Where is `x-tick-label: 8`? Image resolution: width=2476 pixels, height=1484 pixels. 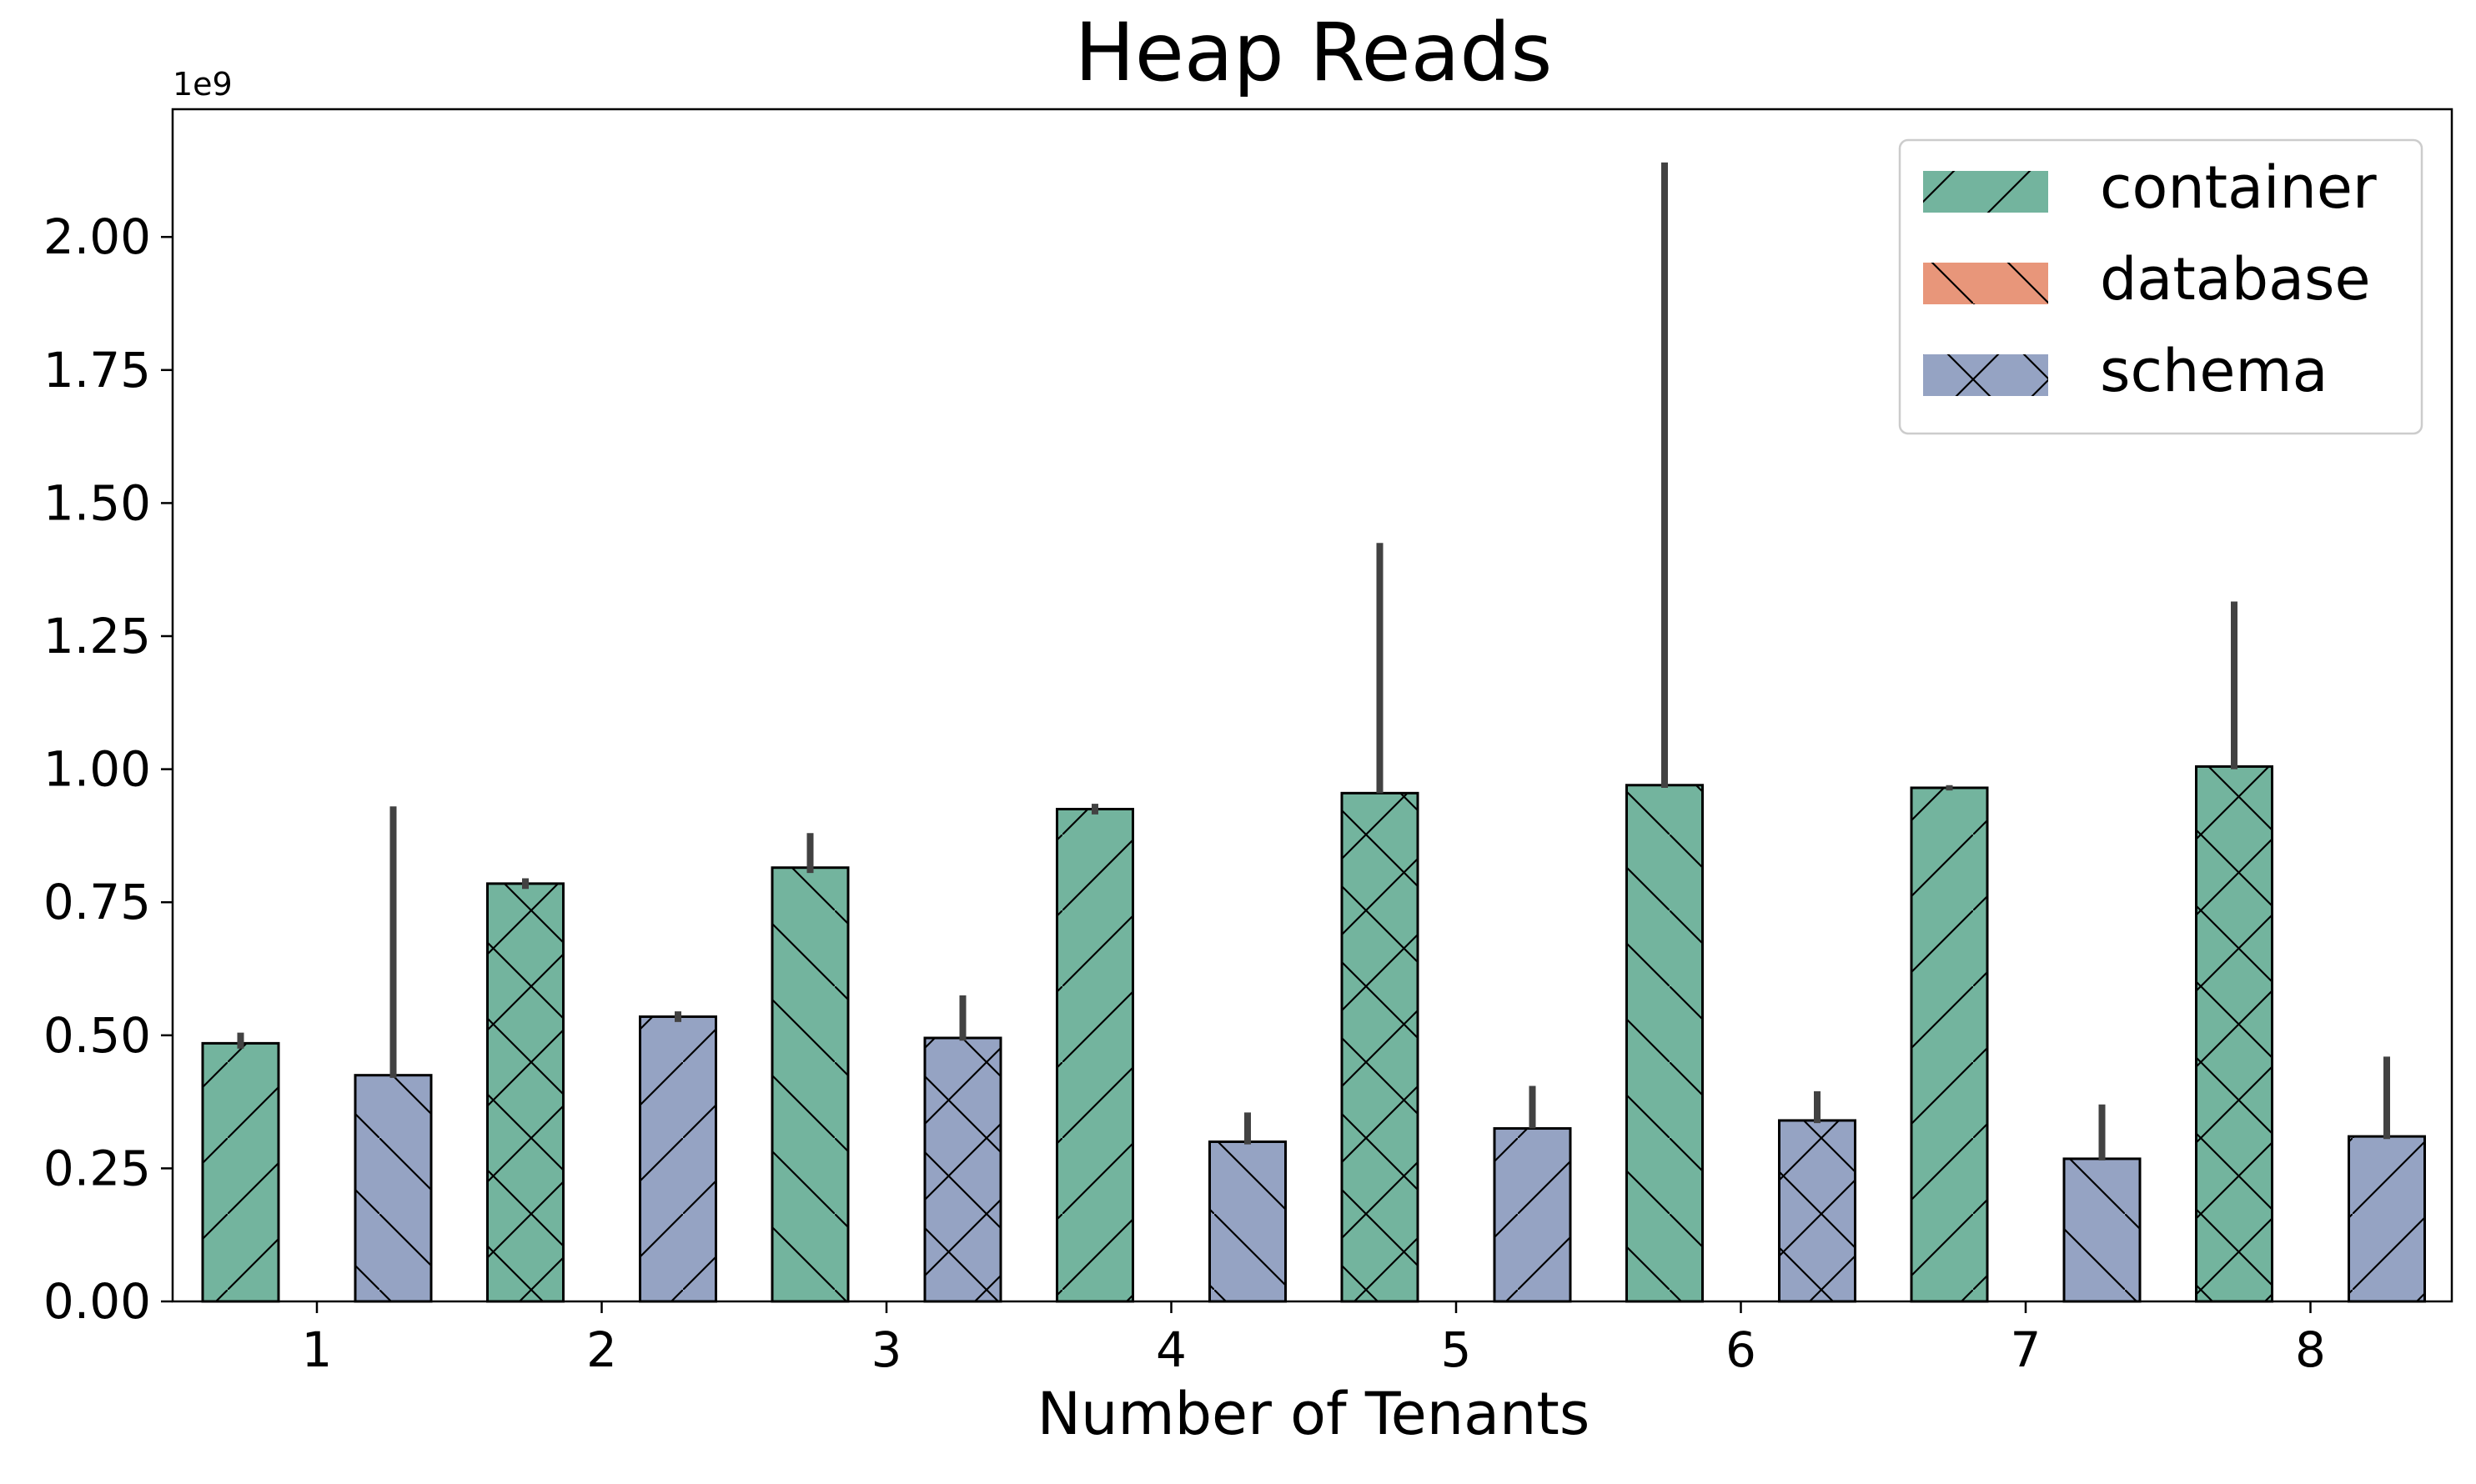 x-tick-label: 8 is located at coordinates (2310, 1349).